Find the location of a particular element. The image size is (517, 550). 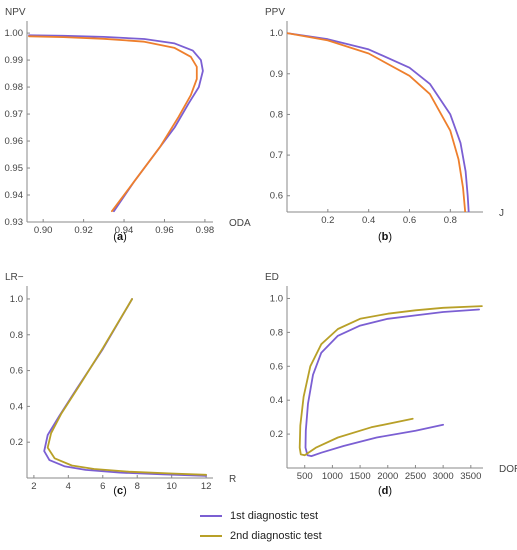

legend-item-series-1: 1st diagnostic test is located at coordinates (261, 516).